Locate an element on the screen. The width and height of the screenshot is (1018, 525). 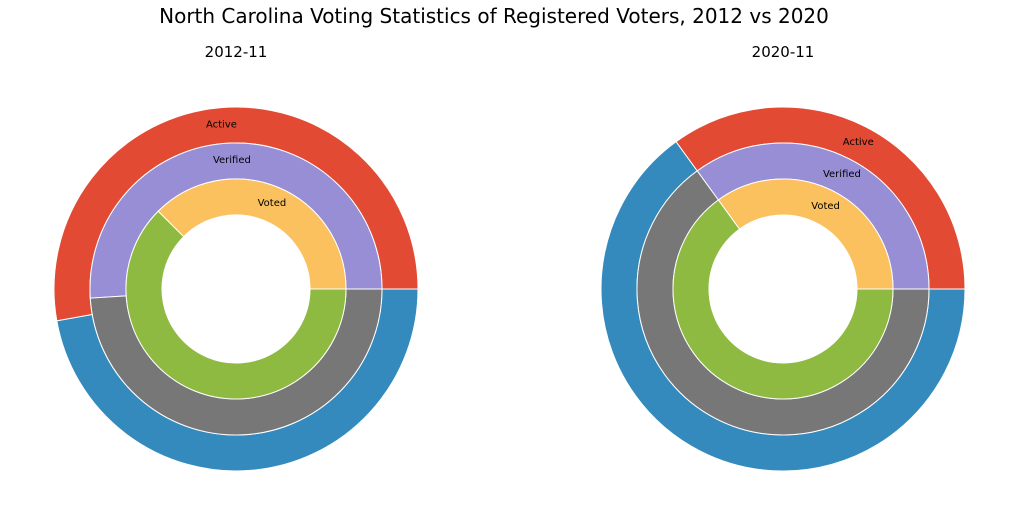
subplot-title-2012: 2012-11 is located at coordinates (236, 52).